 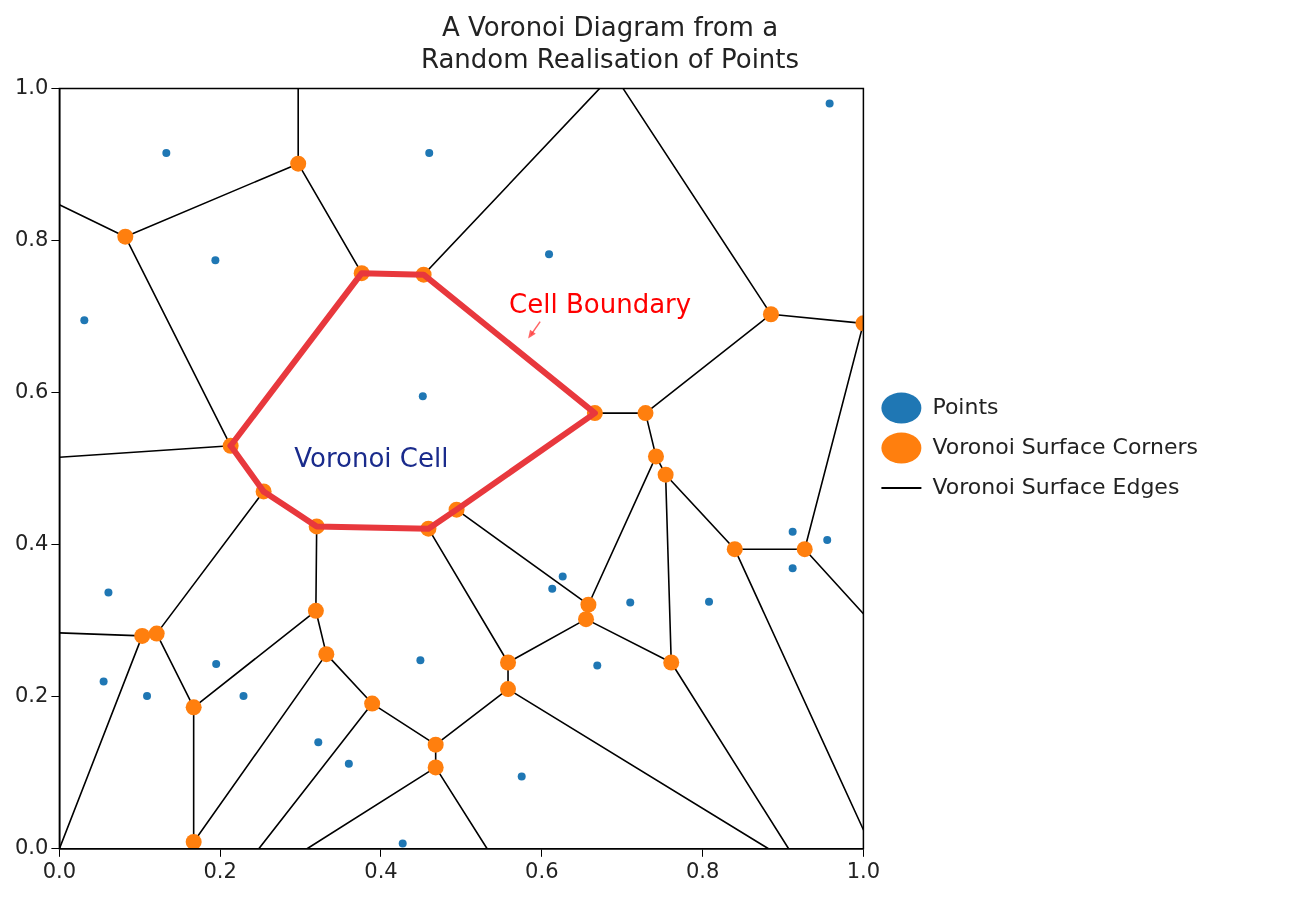 What do you see at coordinates (59, 870) in the screenshot?
I see `x-tick-label: 0.0` at bounding box center [59, 870].